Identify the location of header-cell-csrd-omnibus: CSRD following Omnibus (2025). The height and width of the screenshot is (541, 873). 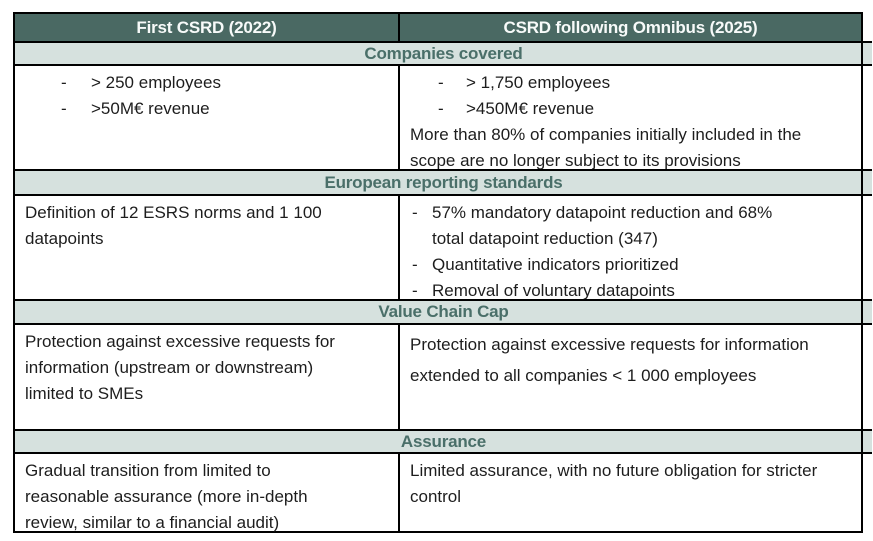
(630, 27).